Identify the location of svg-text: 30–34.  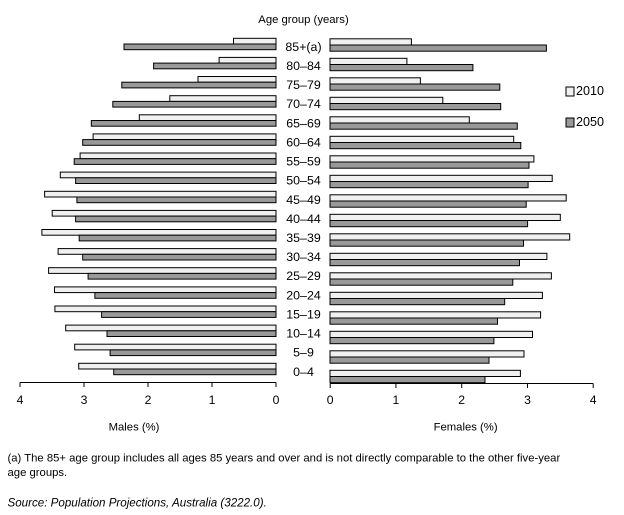
(303, 257).